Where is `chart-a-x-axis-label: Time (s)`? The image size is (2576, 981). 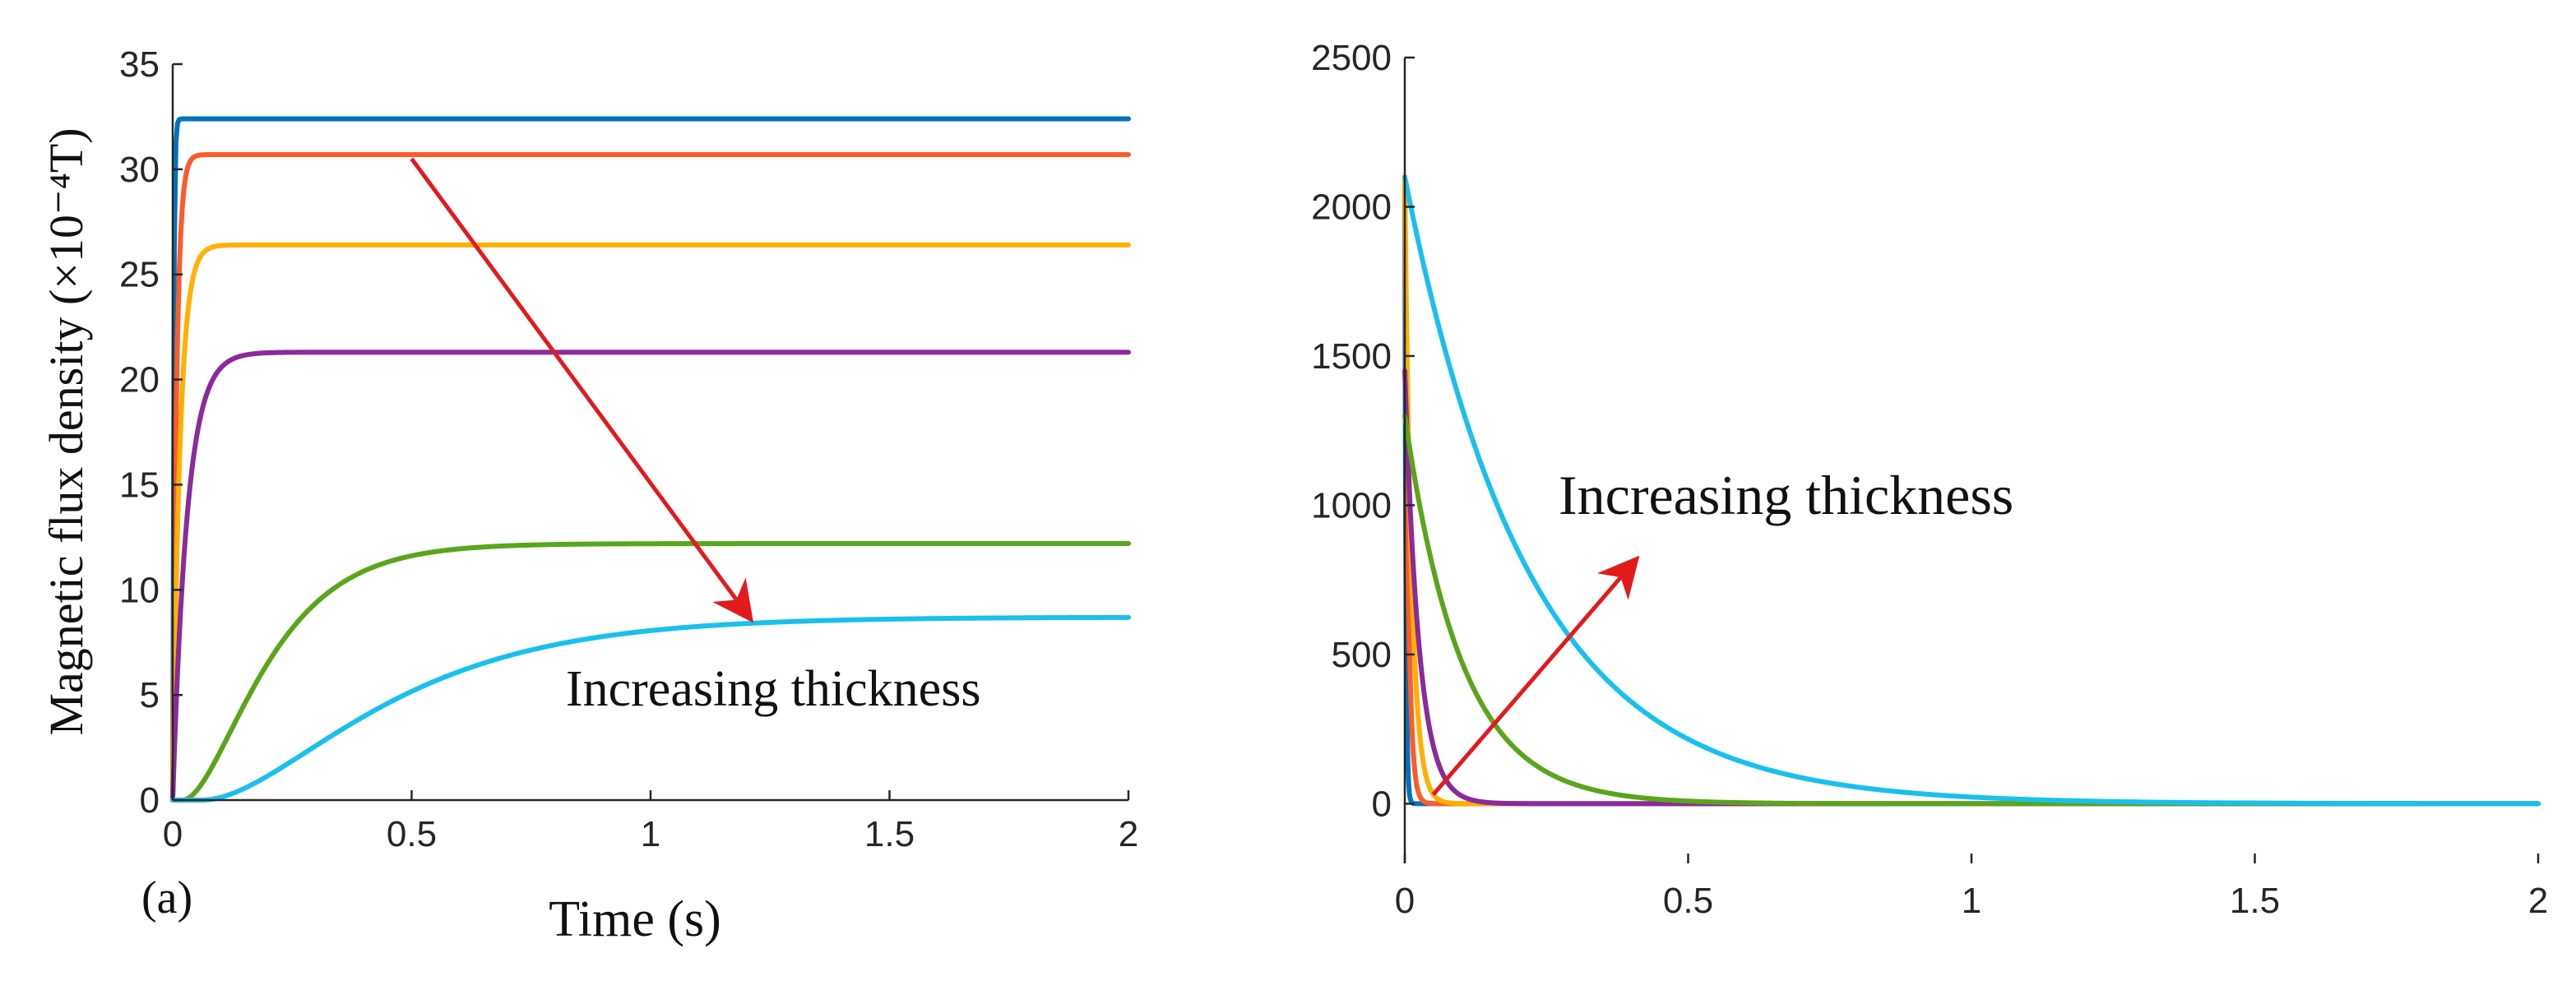
chart-a-x-axis-label: Time (s) is located at coordinates (635, 919).